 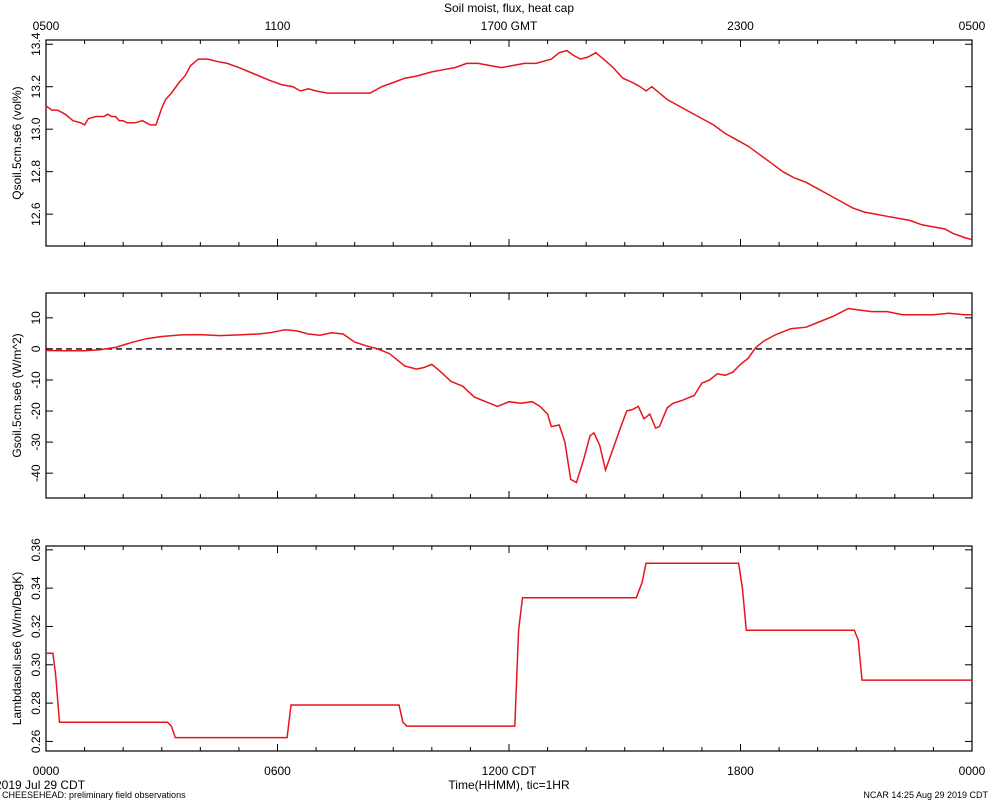 I want to click on y-tick-label: 0.28, so click(x=36, y=703).